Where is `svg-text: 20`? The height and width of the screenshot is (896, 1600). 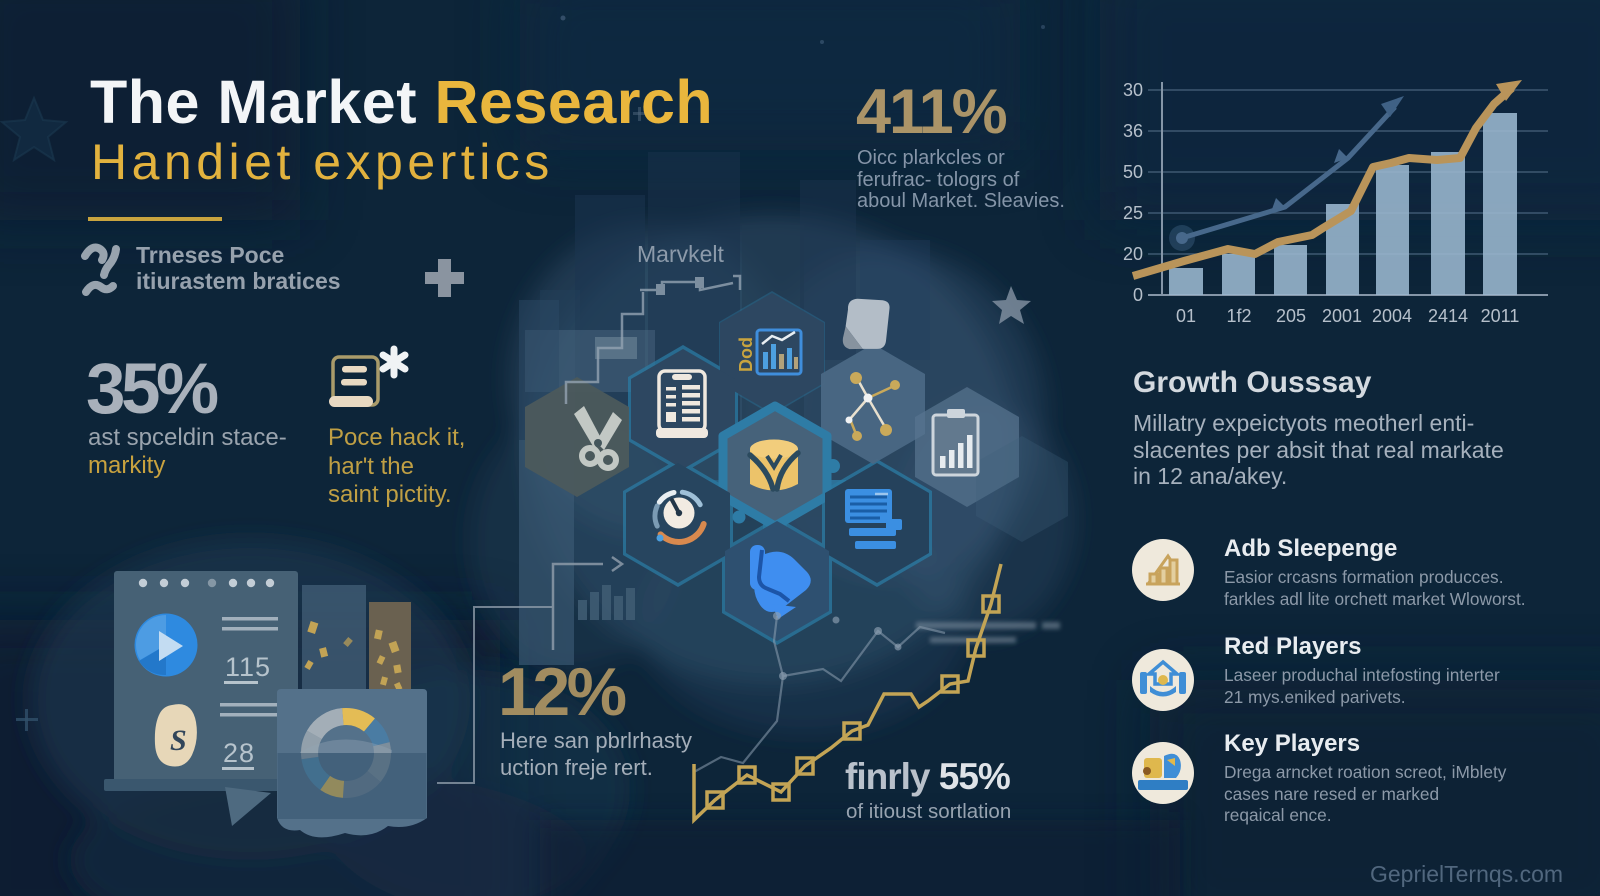 svg-text: 20 is located at coordinates (1133, 254).